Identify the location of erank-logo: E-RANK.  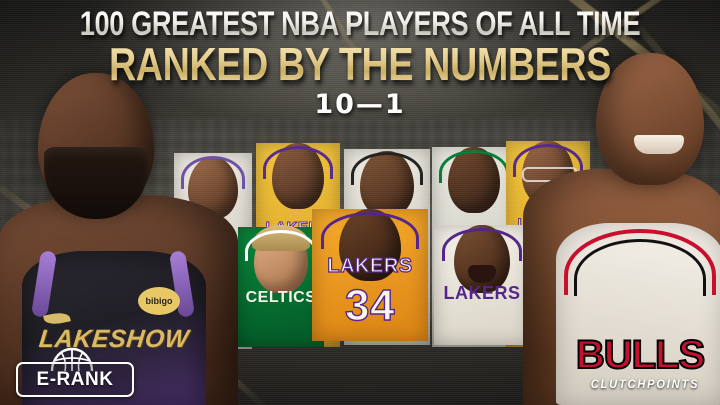
(75, 371).